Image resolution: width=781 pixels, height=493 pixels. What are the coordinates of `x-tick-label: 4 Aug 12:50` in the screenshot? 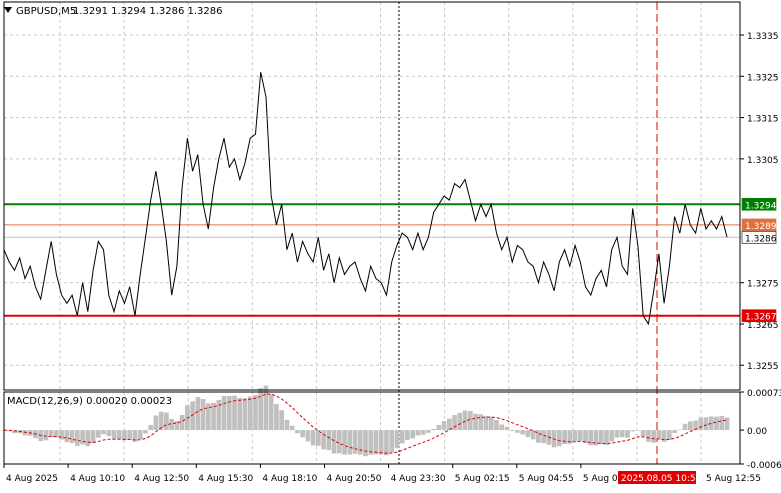 It's located at (161, 479).